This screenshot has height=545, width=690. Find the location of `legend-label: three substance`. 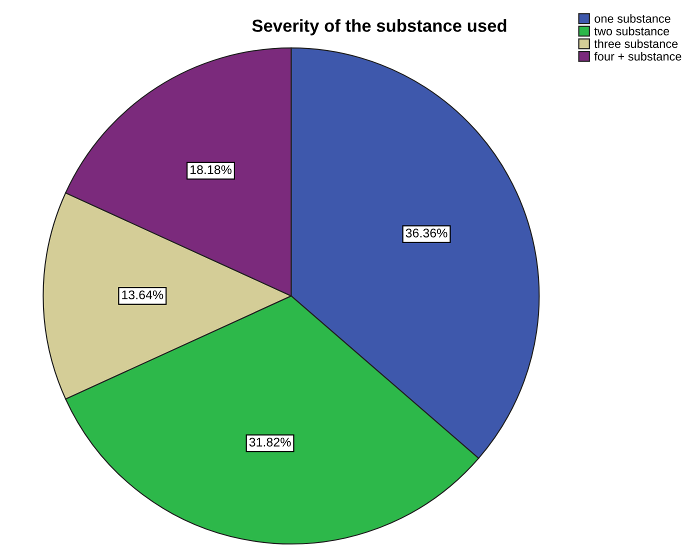

legend-label: three substance is located at coordinates (636, 43).